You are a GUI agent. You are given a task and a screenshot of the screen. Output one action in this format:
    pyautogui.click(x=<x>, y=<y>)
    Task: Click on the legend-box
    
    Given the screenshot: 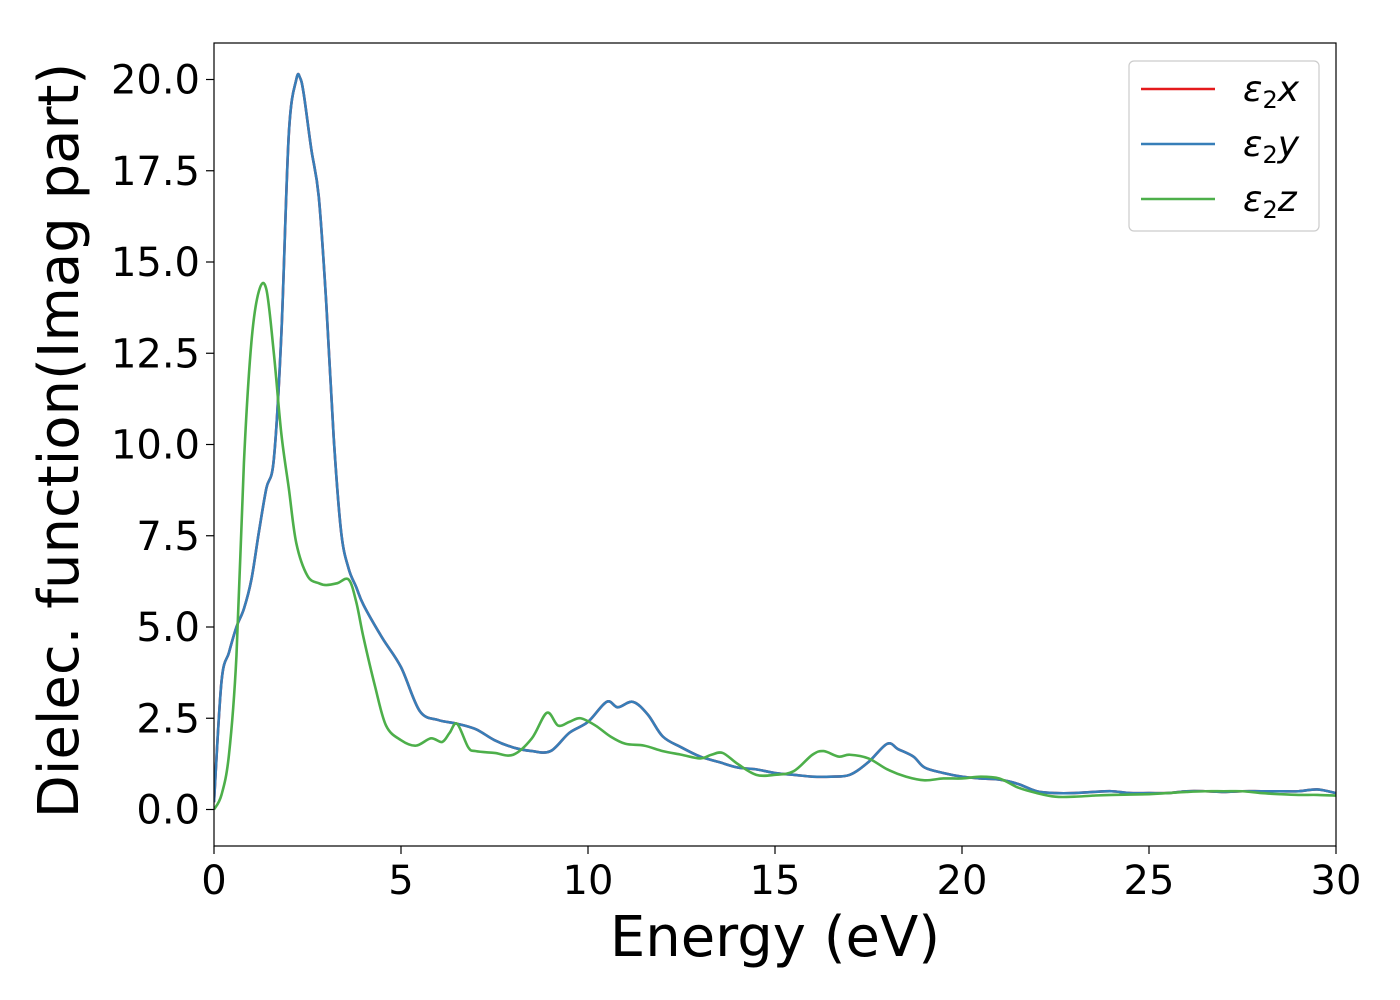 What is the action you would take?
    pyautogui.click(x=1224, y=146)
    